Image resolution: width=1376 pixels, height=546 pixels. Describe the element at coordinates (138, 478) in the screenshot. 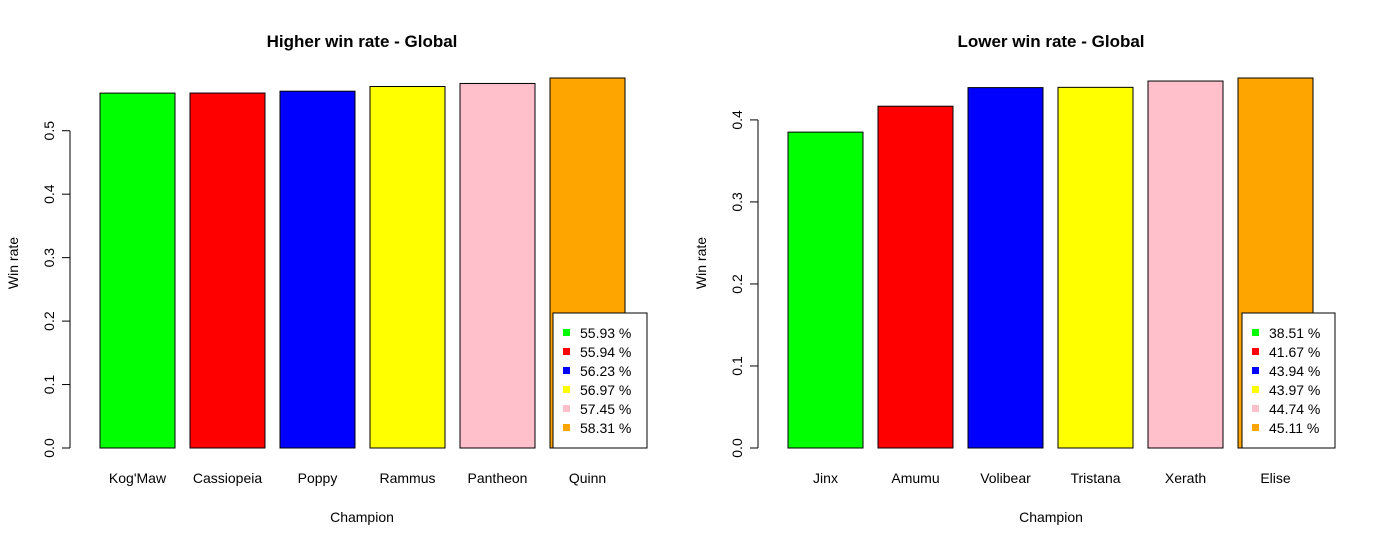

I see `x-tick-label: Kog'Maw` at that location.